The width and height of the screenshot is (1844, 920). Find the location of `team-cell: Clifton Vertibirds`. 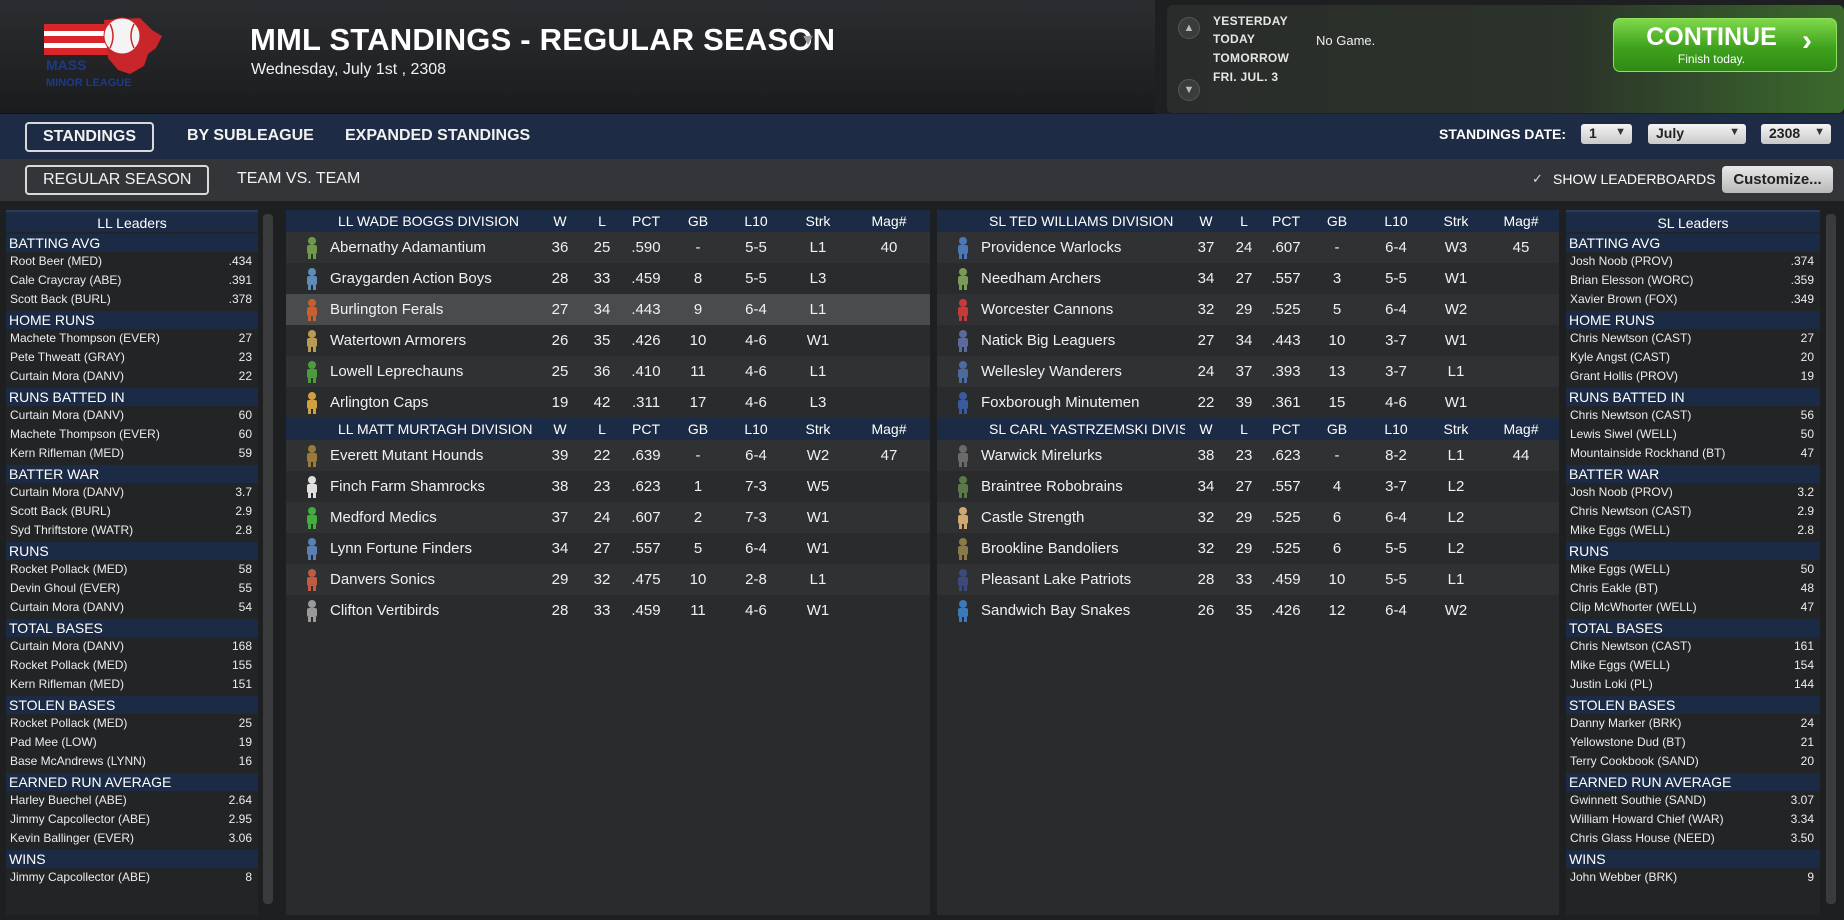

team-cell: Clifton Vertibirds is located at coordinates (411, 610).